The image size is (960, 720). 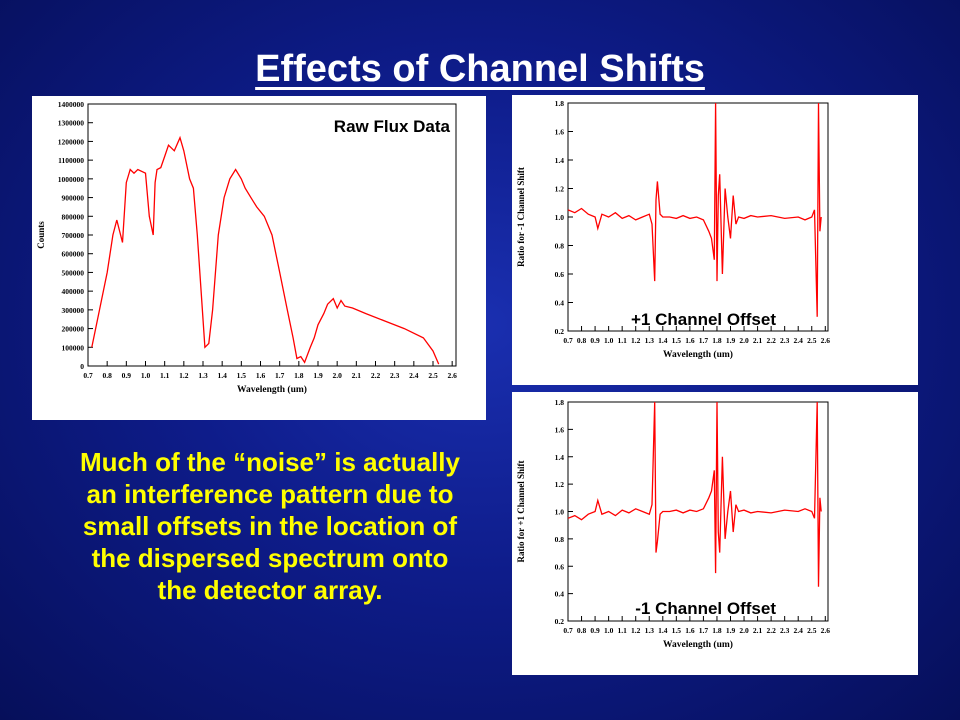 What do you see at coordinates (392, 126) in the screenshot?
I see `chart-annotation: Raw Flux Data` at bounding box center [392, 126].